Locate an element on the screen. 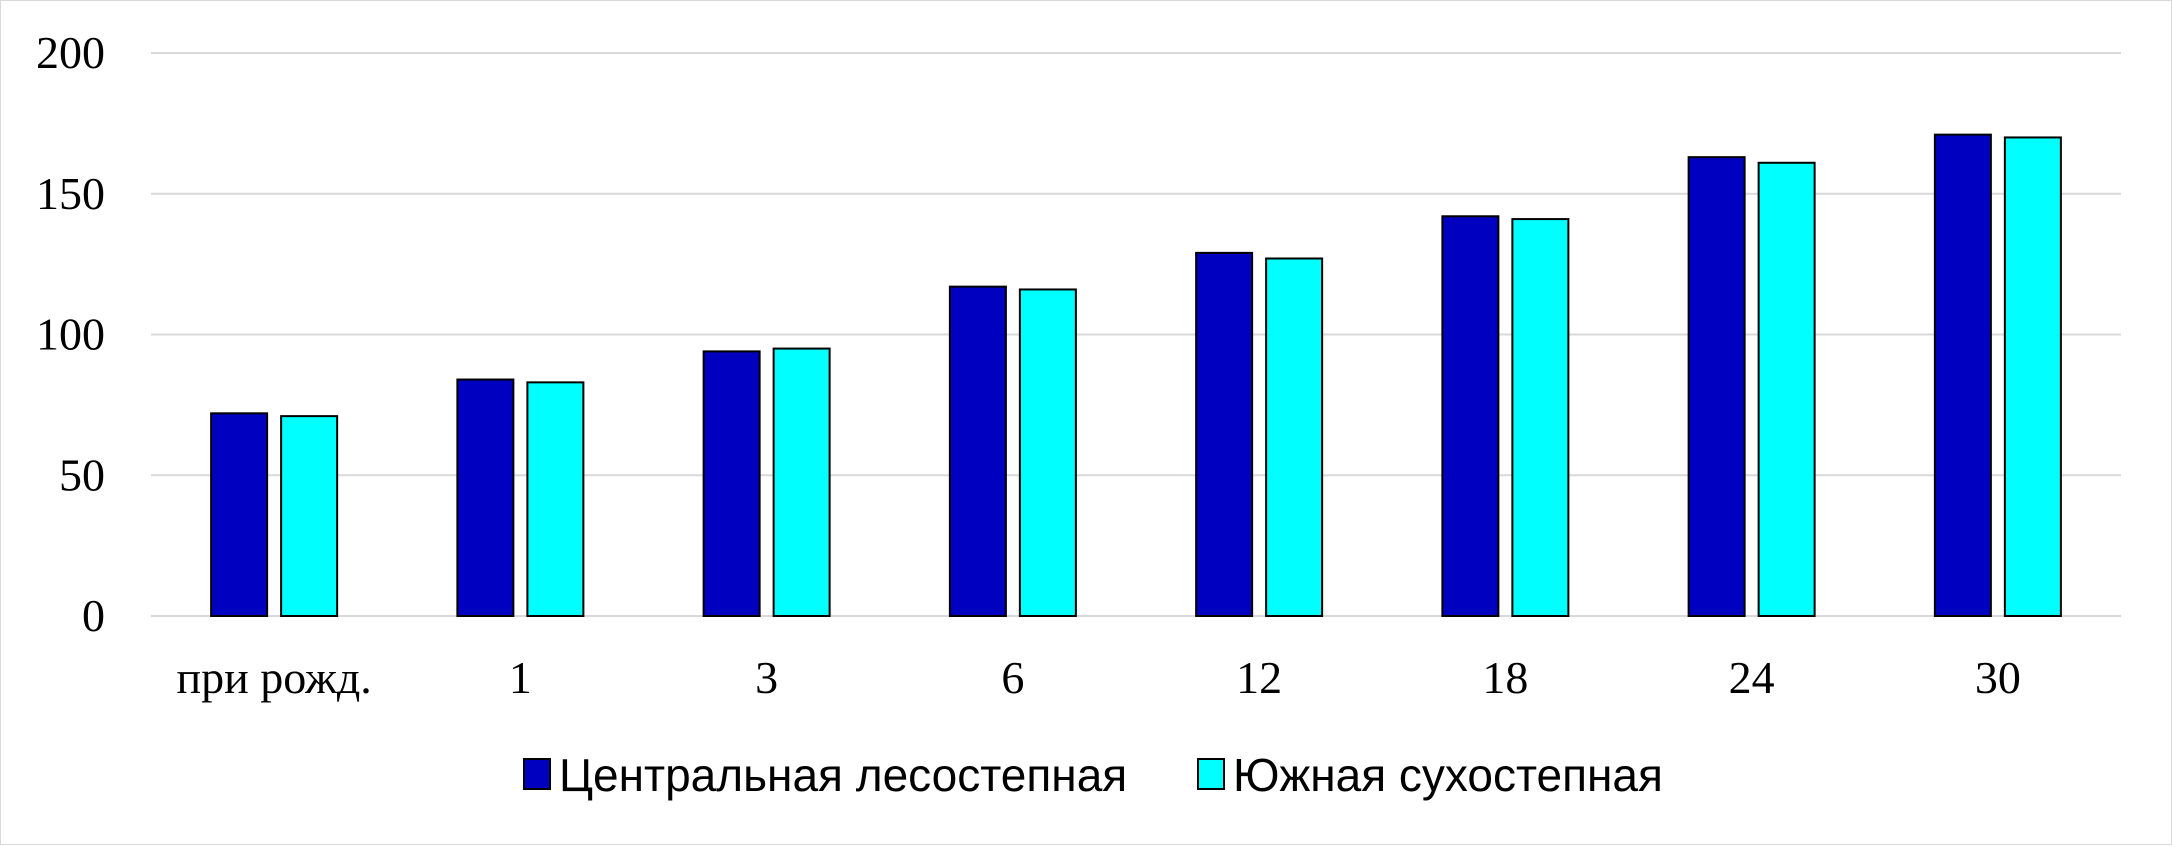  legend-swatch-central is located at coordinates (537, 774).